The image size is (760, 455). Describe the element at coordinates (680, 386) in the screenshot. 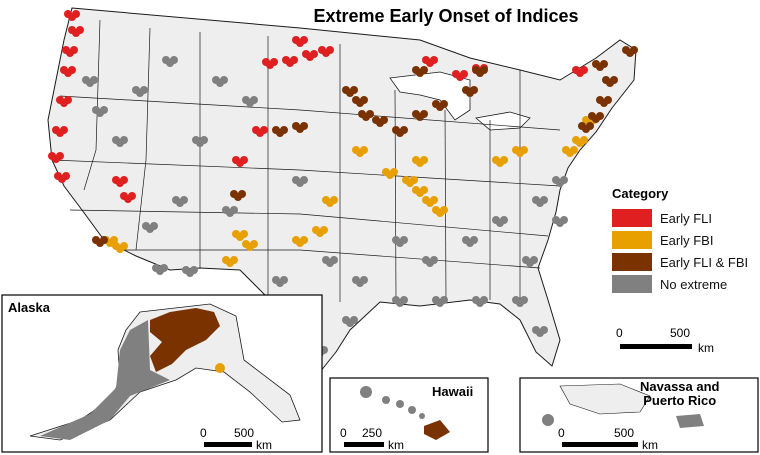

I see `pr-label-line1: Navassa and` at that location.